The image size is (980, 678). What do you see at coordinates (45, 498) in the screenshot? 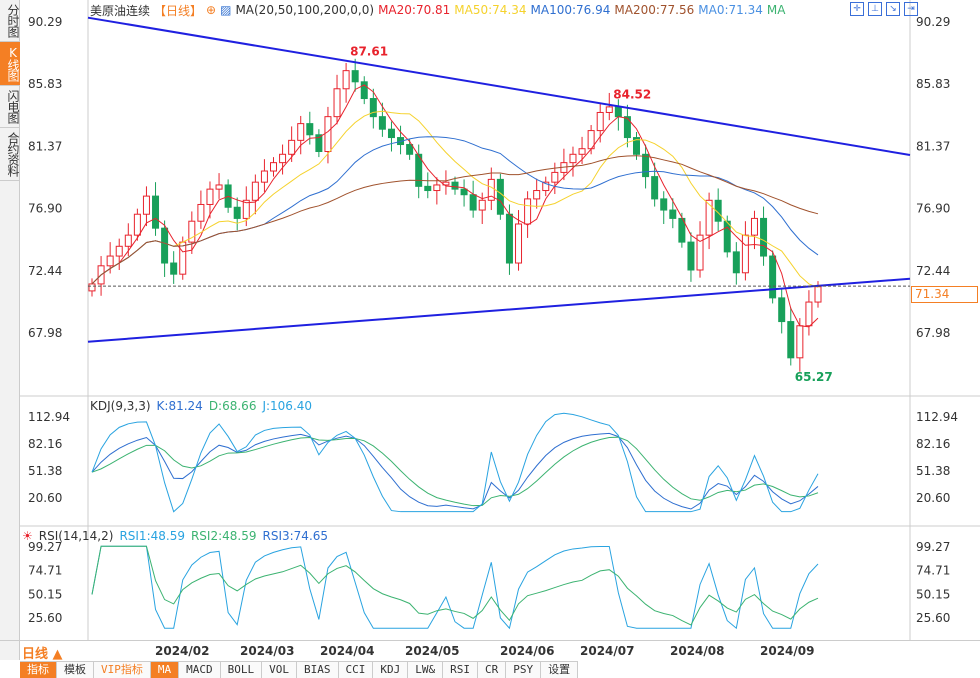
I see `kdj-tick-left: 20.60` at bounding box center [45, 498].